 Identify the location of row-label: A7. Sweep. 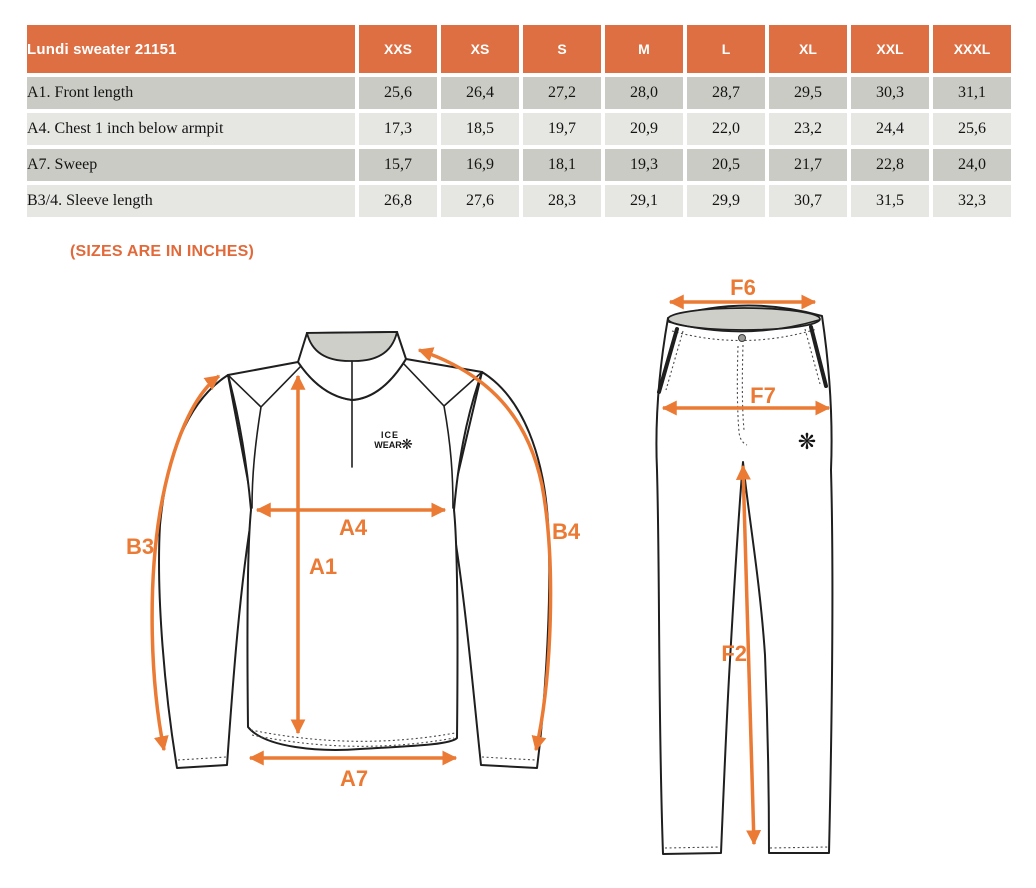
(191, 165).